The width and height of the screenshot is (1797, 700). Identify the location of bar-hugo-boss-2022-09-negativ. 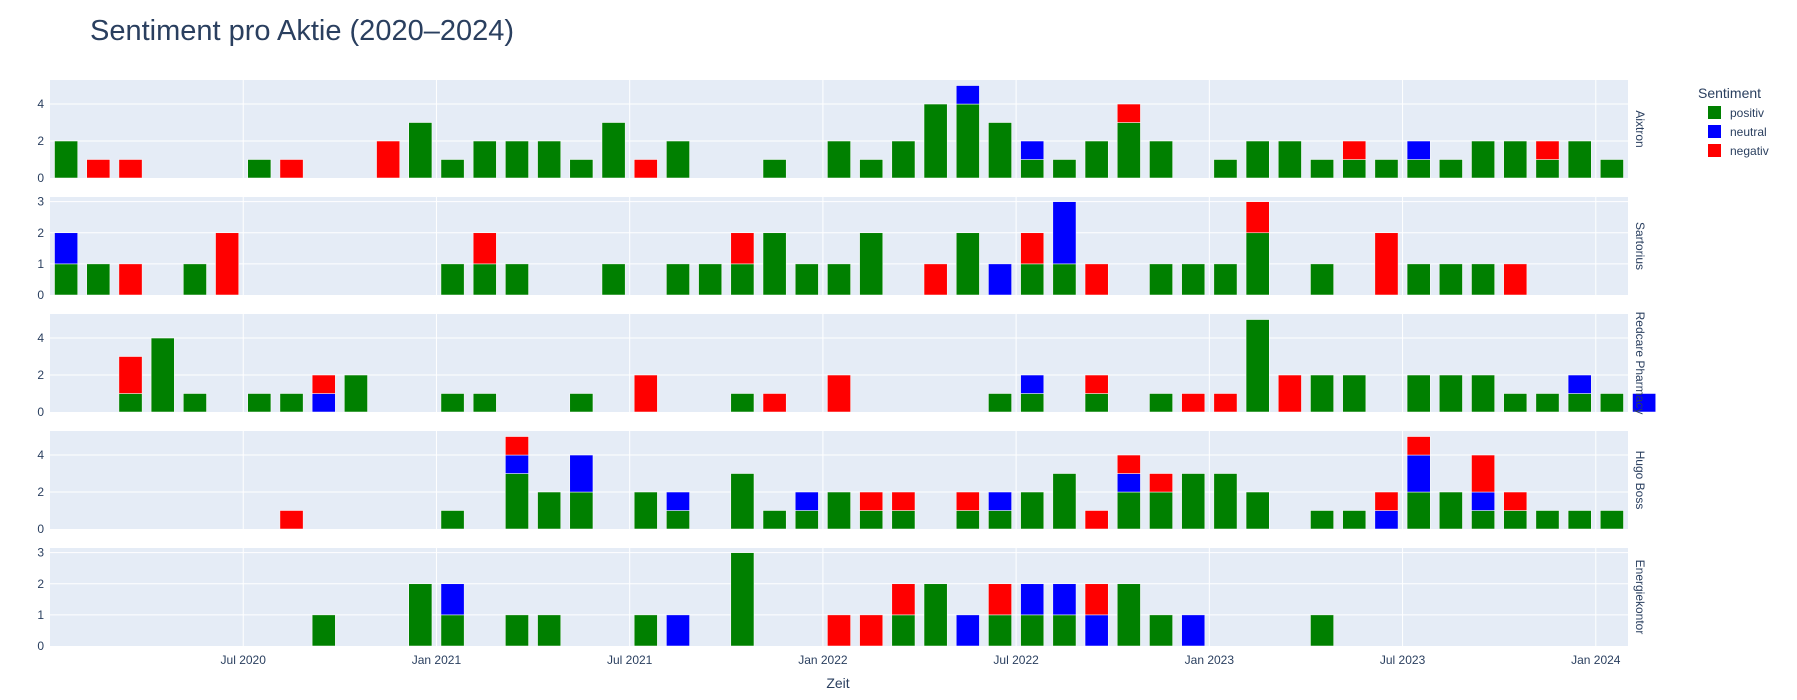
(1096, 520).